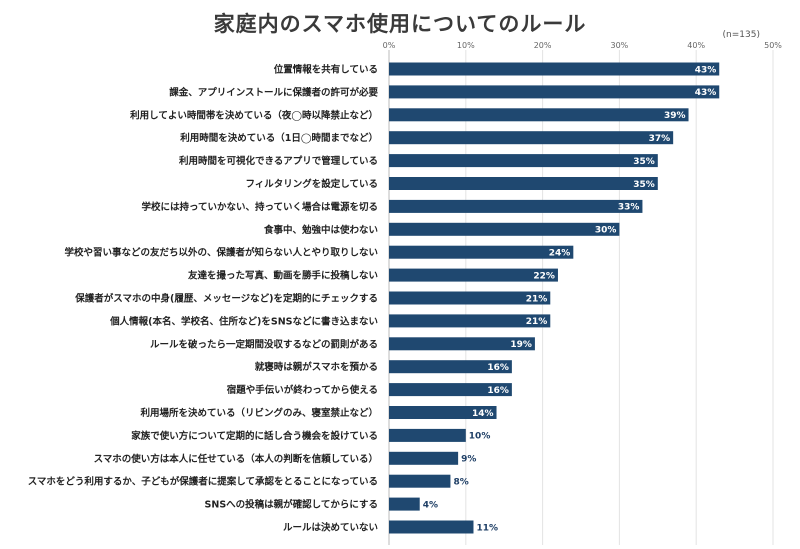  I want to click on category-label: 利用場所を決めている（リビングのみ、寝室禁止など）, so click(258, 413).